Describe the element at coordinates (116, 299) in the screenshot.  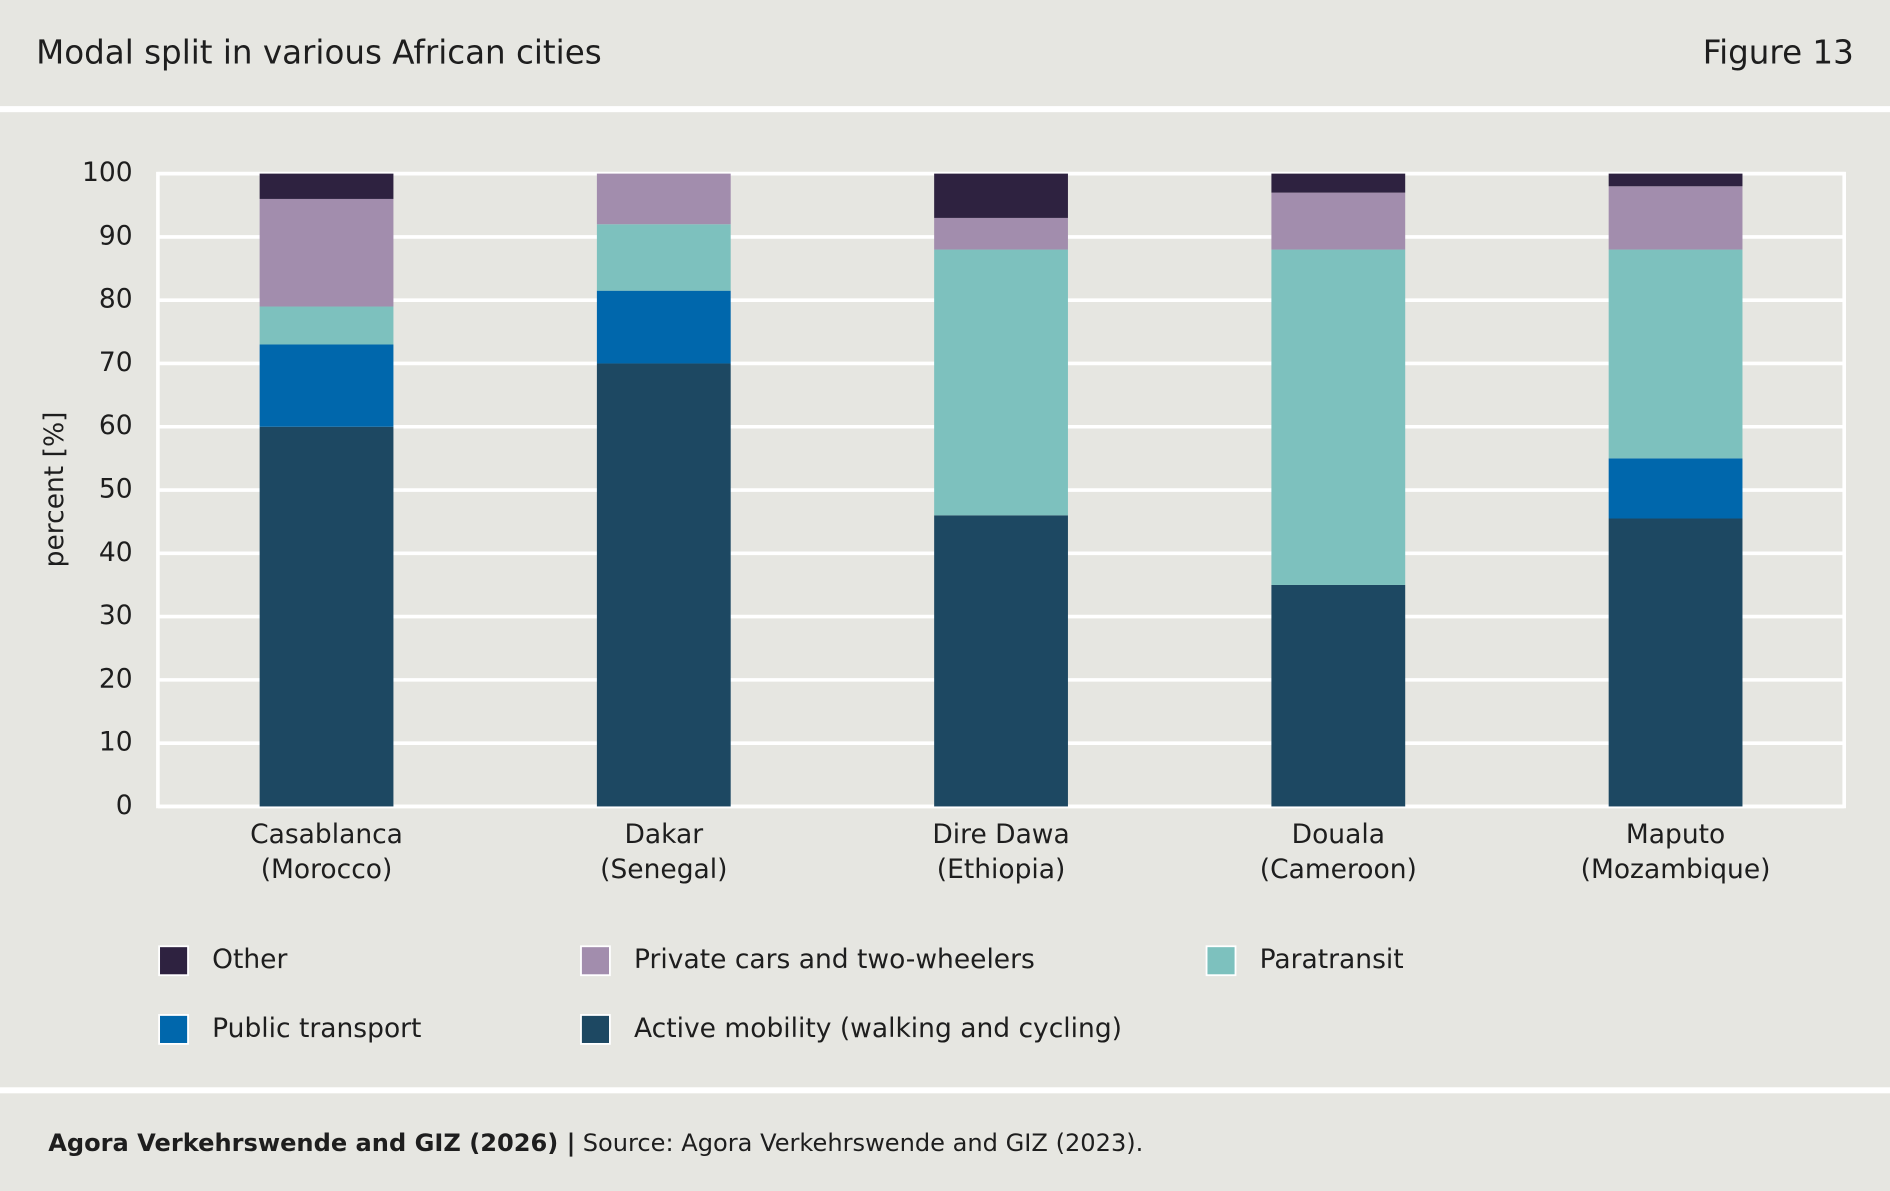
I see `y-tick-label: 80` at that location.